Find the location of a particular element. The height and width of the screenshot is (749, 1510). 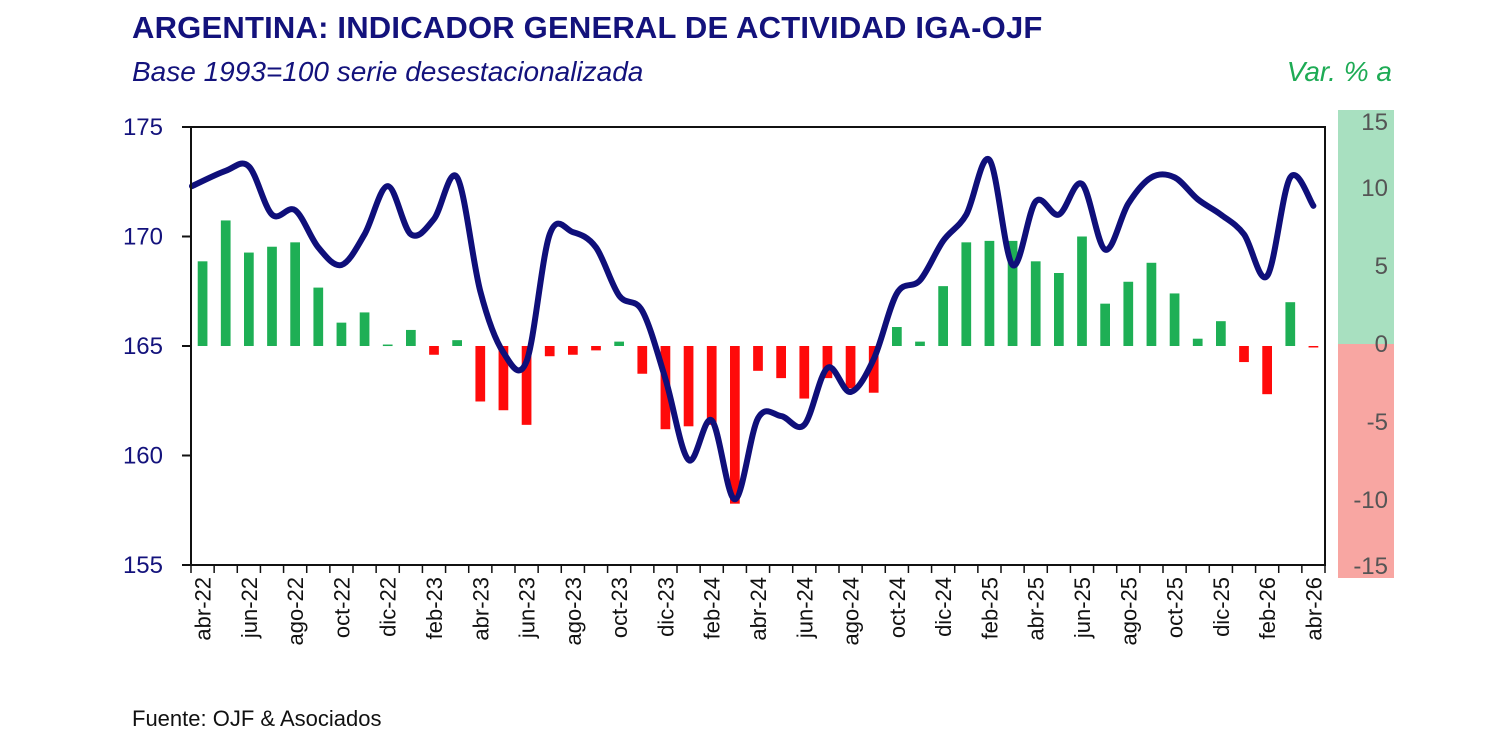

x-tick-label-dic-25: dic-25 is located at coordinates (1221, 607).